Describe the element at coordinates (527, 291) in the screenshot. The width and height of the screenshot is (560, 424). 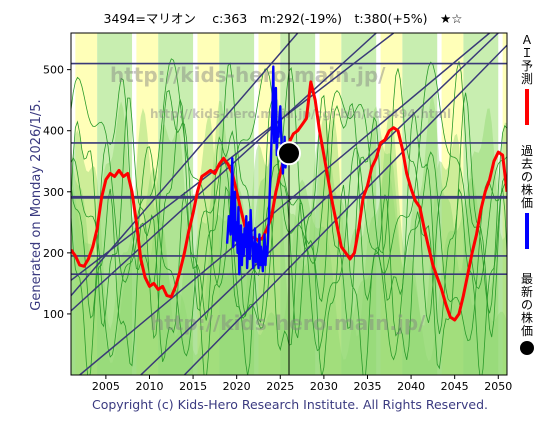
I see `legend-label-char: 新` at that location.